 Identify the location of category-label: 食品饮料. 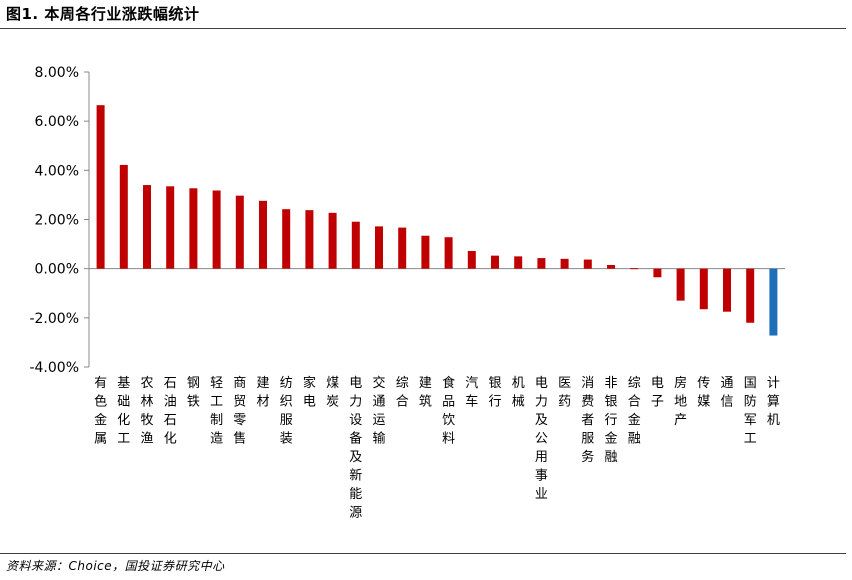
(448, 411).